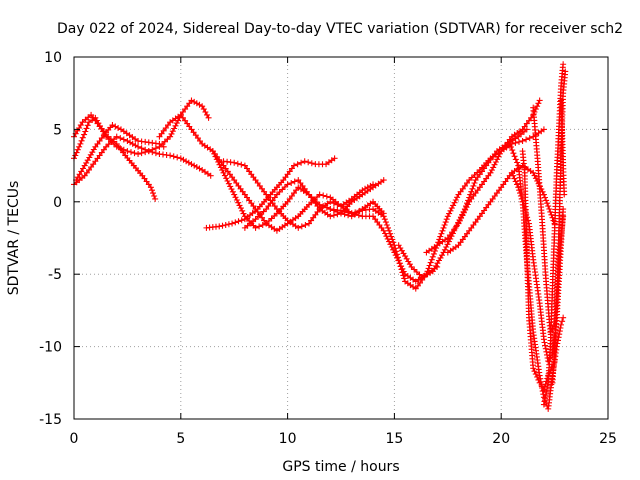 The width and height of the screenshot is (640, 480). What do you see at coordinates (14, 238) in the screenshot?
I see `y-axis-label: SDTVAR / TECUs` at bounding box center [14, 238].